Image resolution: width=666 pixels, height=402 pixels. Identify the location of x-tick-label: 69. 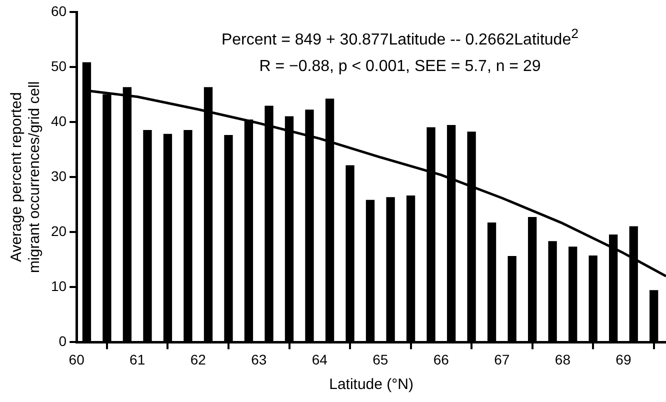
(624, 359).